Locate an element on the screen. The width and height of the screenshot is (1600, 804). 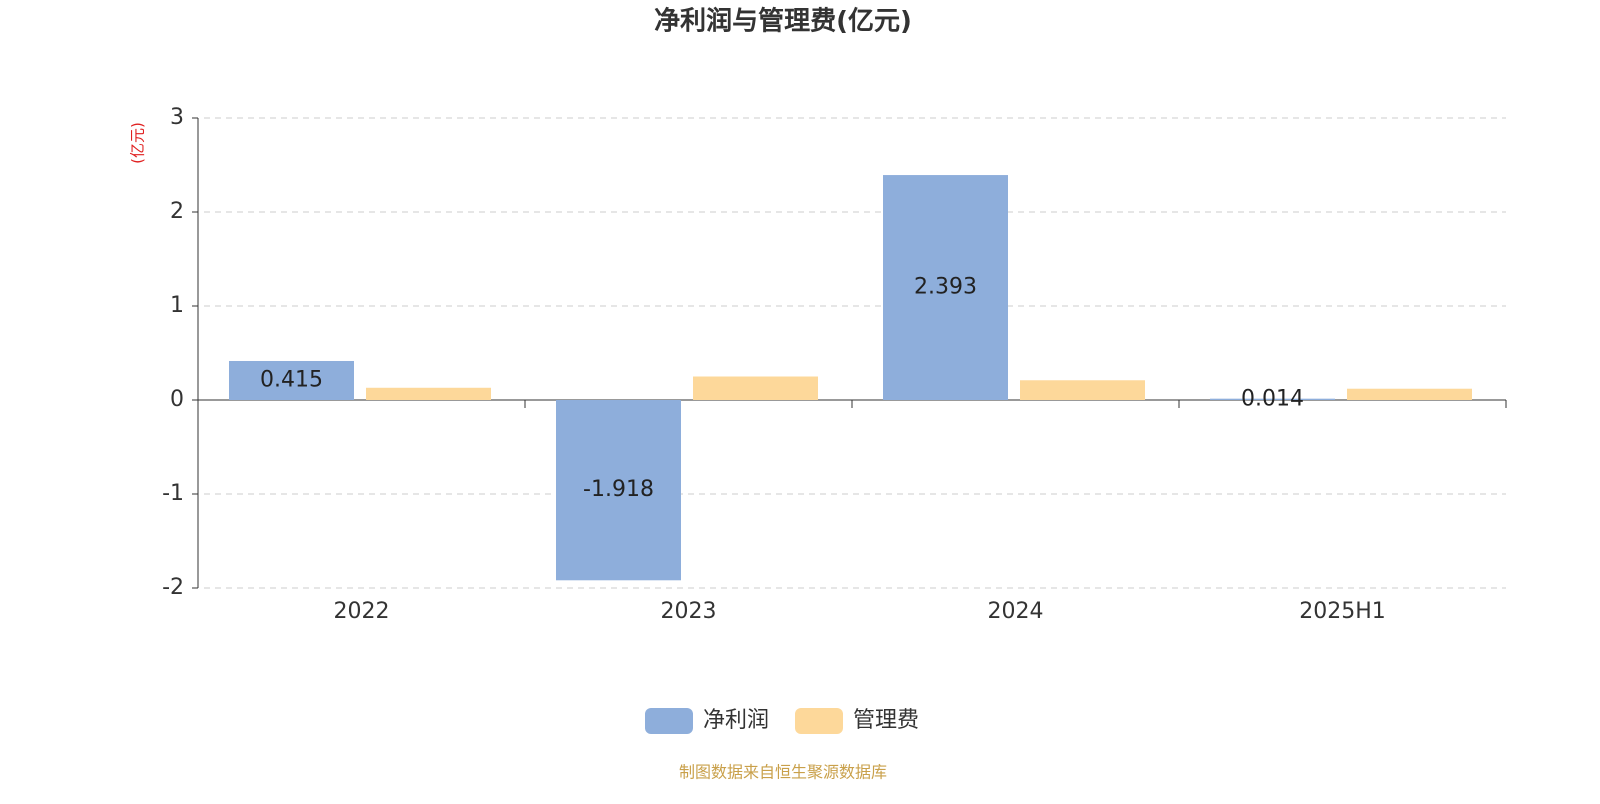
x-tick-label: 2024 is located at coordinates (1016, 611).